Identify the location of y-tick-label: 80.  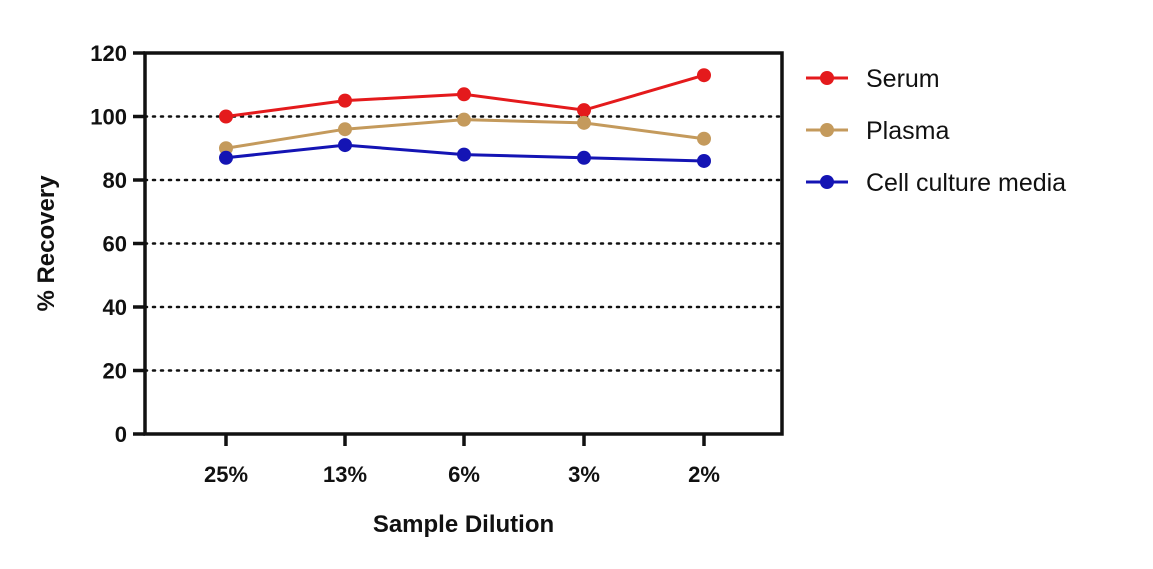
(115, 180).